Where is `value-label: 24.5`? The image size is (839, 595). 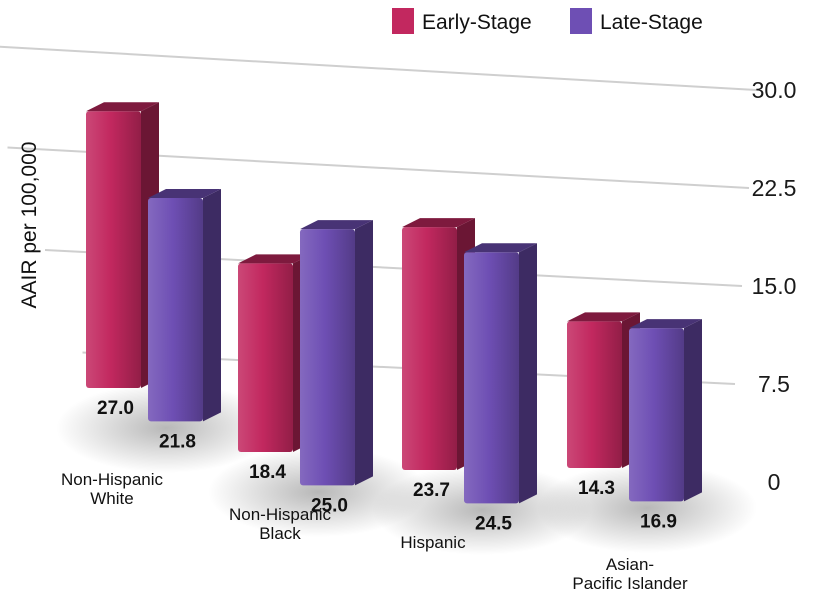 value-label: 24.5 is located at coordinates (493, 523).